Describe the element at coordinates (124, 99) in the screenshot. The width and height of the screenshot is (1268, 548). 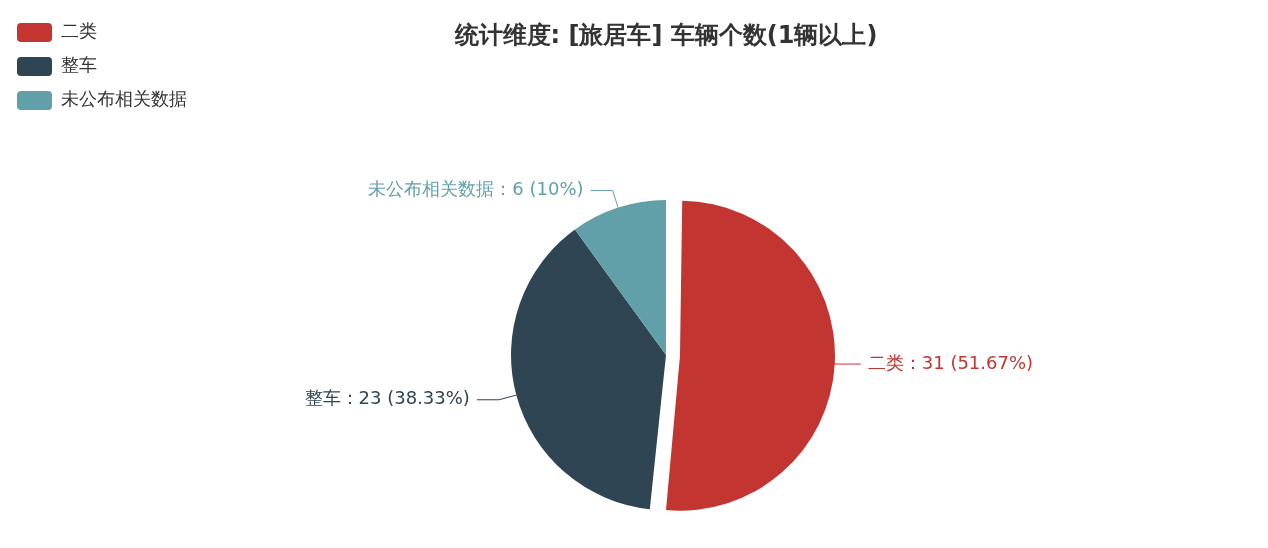
I see `legend-label: 未公布相关数据` at that location.